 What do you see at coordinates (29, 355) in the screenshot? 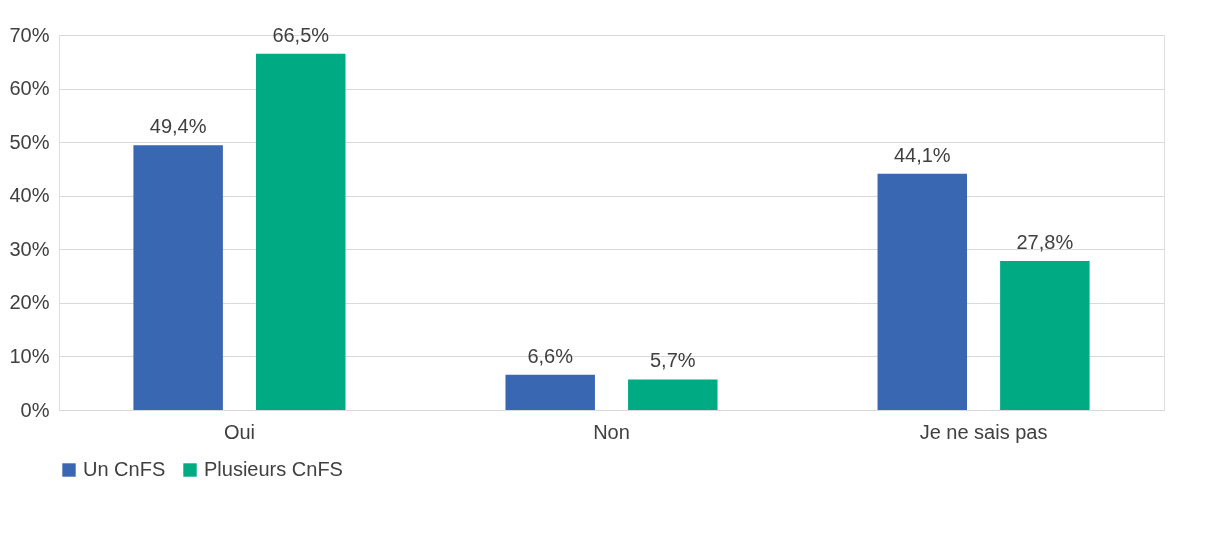
I see `y-tick-label: 10%` at bounding box center [29, 355].